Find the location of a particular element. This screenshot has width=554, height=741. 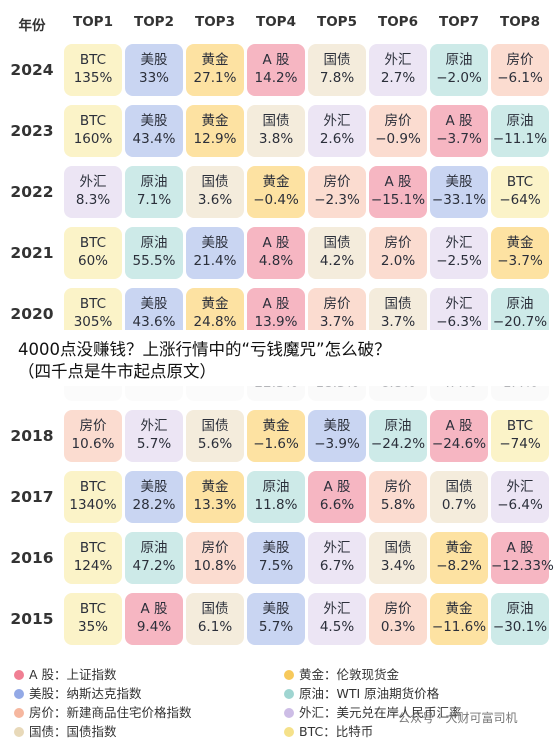

return-cell: A 股 −15.1% is located at coordinates (398, 192).